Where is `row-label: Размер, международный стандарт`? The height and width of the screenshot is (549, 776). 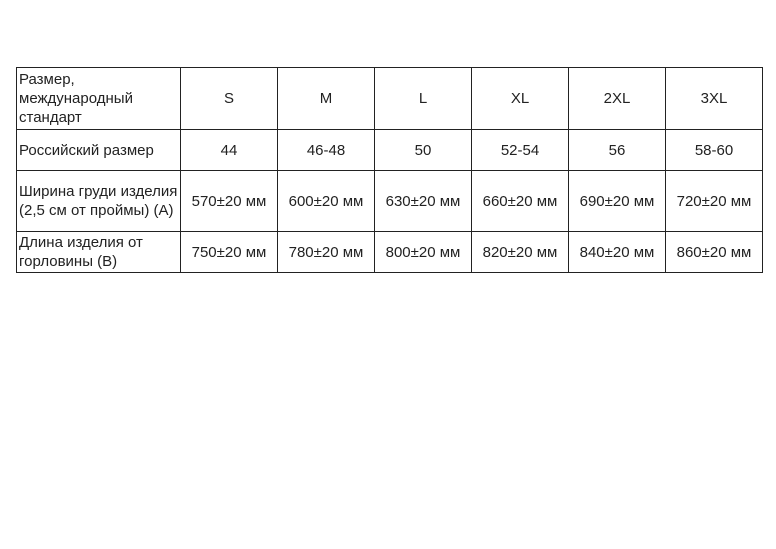 row-label: Размер, международный стандарт is located at coordinates (98, 98).